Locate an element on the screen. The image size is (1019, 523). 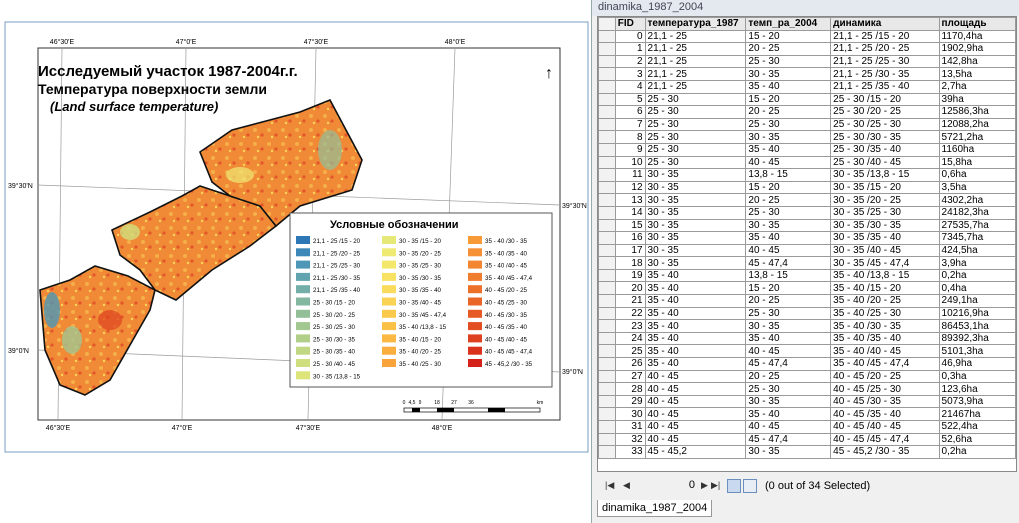
legend-label: 40 - 45 /30 - 35 is located at coordinates (506, 315).